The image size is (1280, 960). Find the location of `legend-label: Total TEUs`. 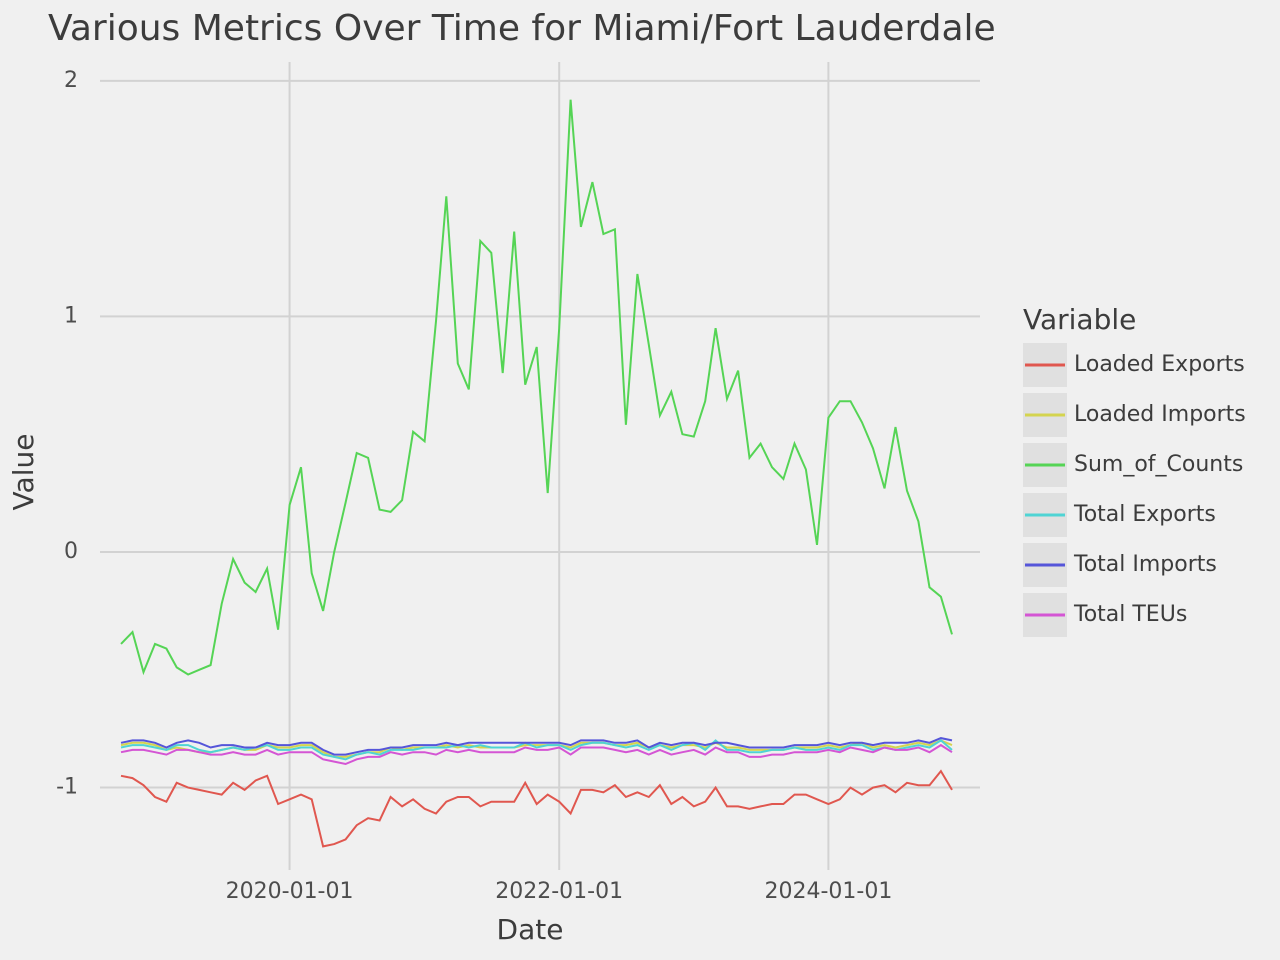

legend-label: Total TEUs is located at coordinates (1130, 614).